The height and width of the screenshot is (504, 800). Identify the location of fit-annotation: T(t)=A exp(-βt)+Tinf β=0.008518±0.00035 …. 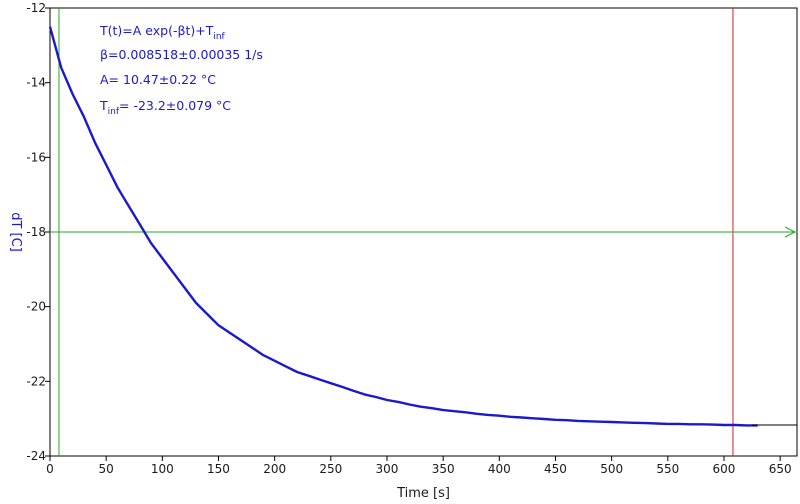
(181, 70).